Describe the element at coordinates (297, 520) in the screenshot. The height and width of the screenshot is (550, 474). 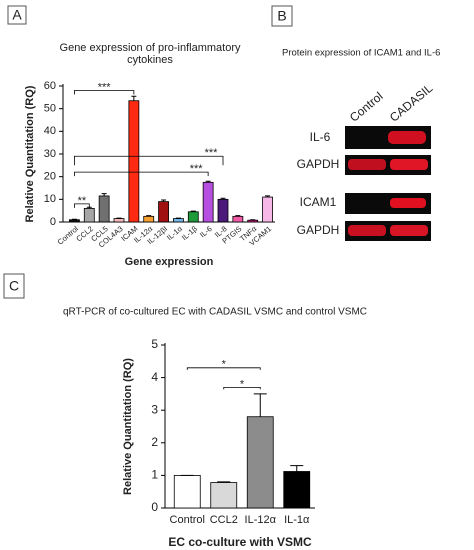
I see `x-tick-label: IL-1α` at that location.